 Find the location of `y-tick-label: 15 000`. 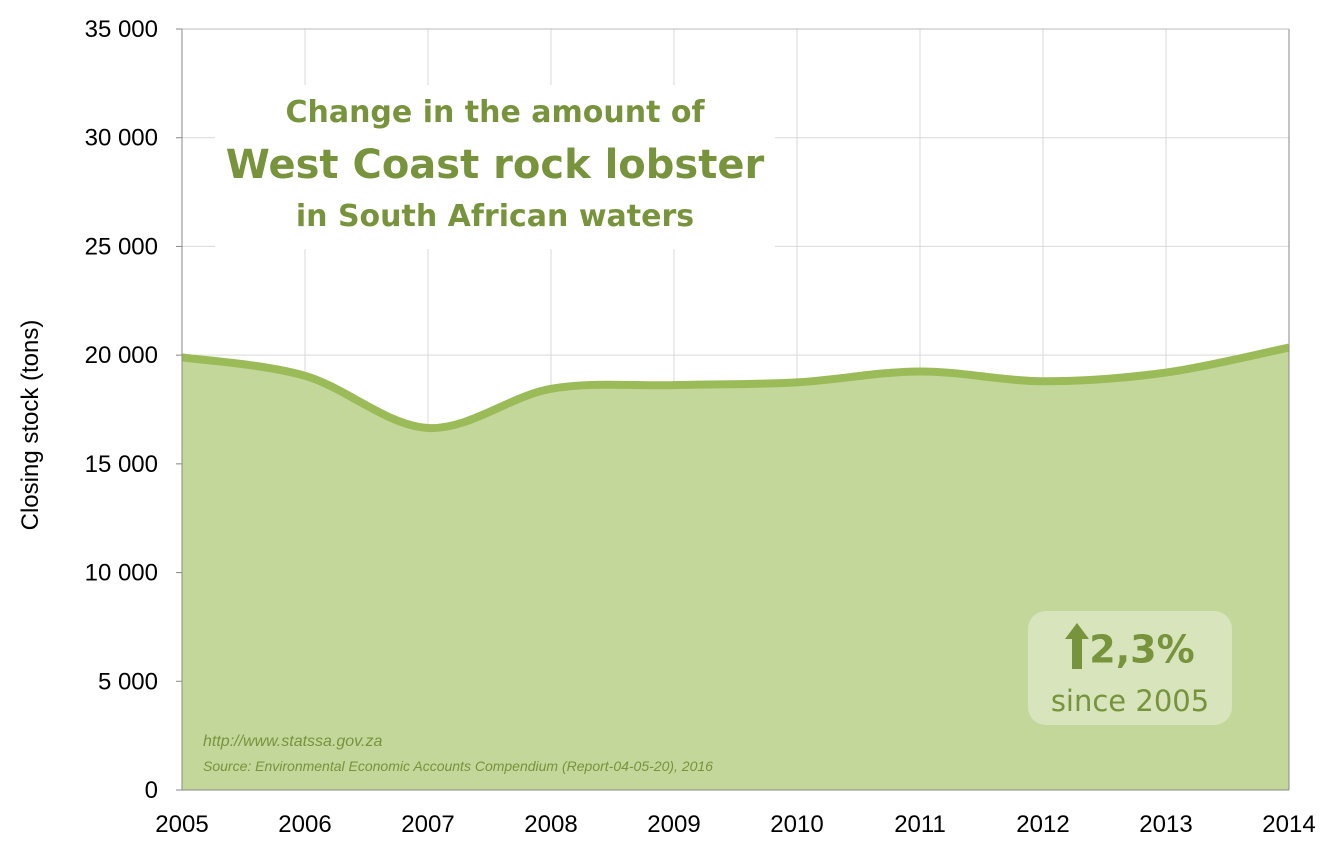

y-tick-label: 15 000 is located at coordinates (121, 464).